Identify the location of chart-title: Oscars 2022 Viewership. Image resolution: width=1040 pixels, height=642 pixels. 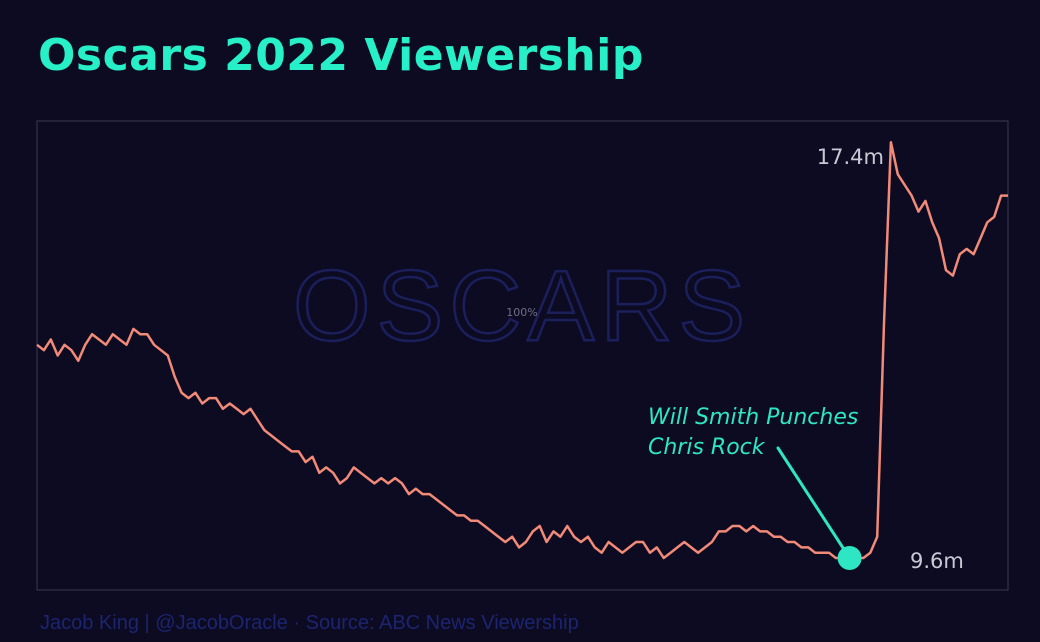
(341, 55).